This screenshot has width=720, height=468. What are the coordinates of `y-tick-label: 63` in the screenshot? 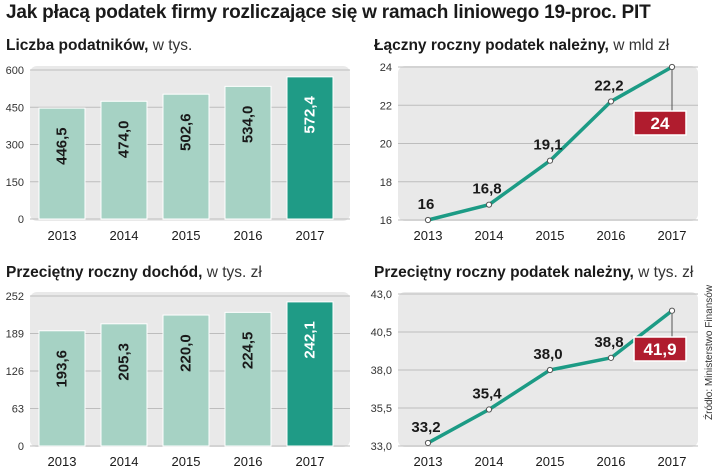 It's located at (18, 410).